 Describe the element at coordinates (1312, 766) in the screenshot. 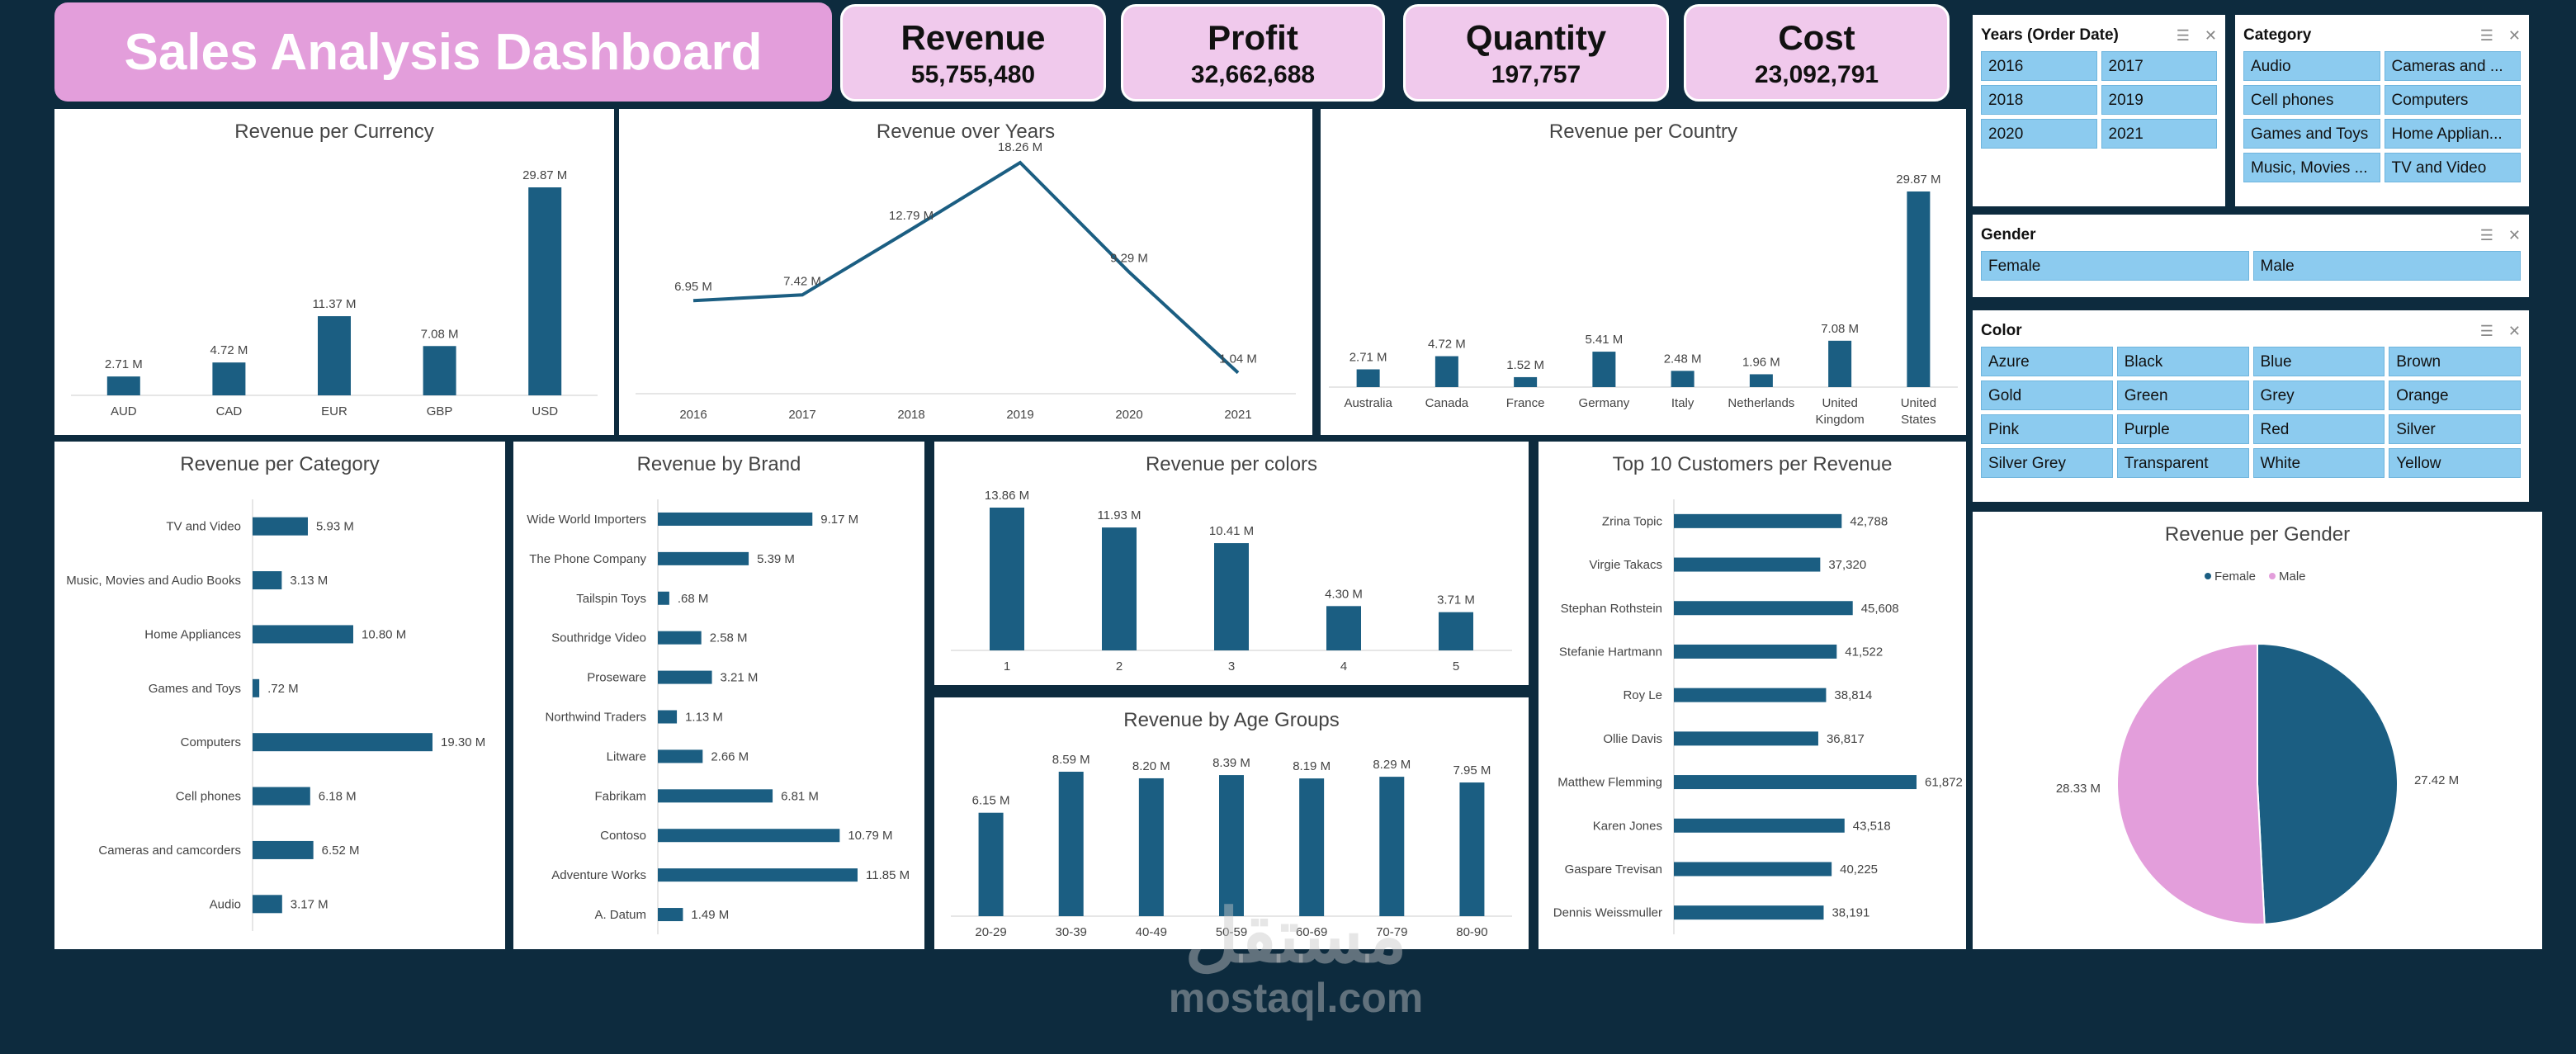

I see `data-label: 8.19 M` at that location.